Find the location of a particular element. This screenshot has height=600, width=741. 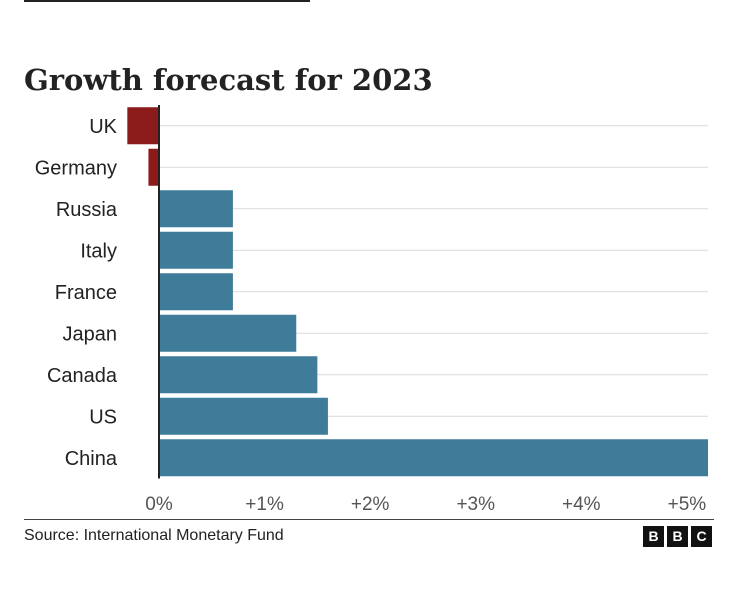

category-label: Italy is located at coordinates (98, 251).